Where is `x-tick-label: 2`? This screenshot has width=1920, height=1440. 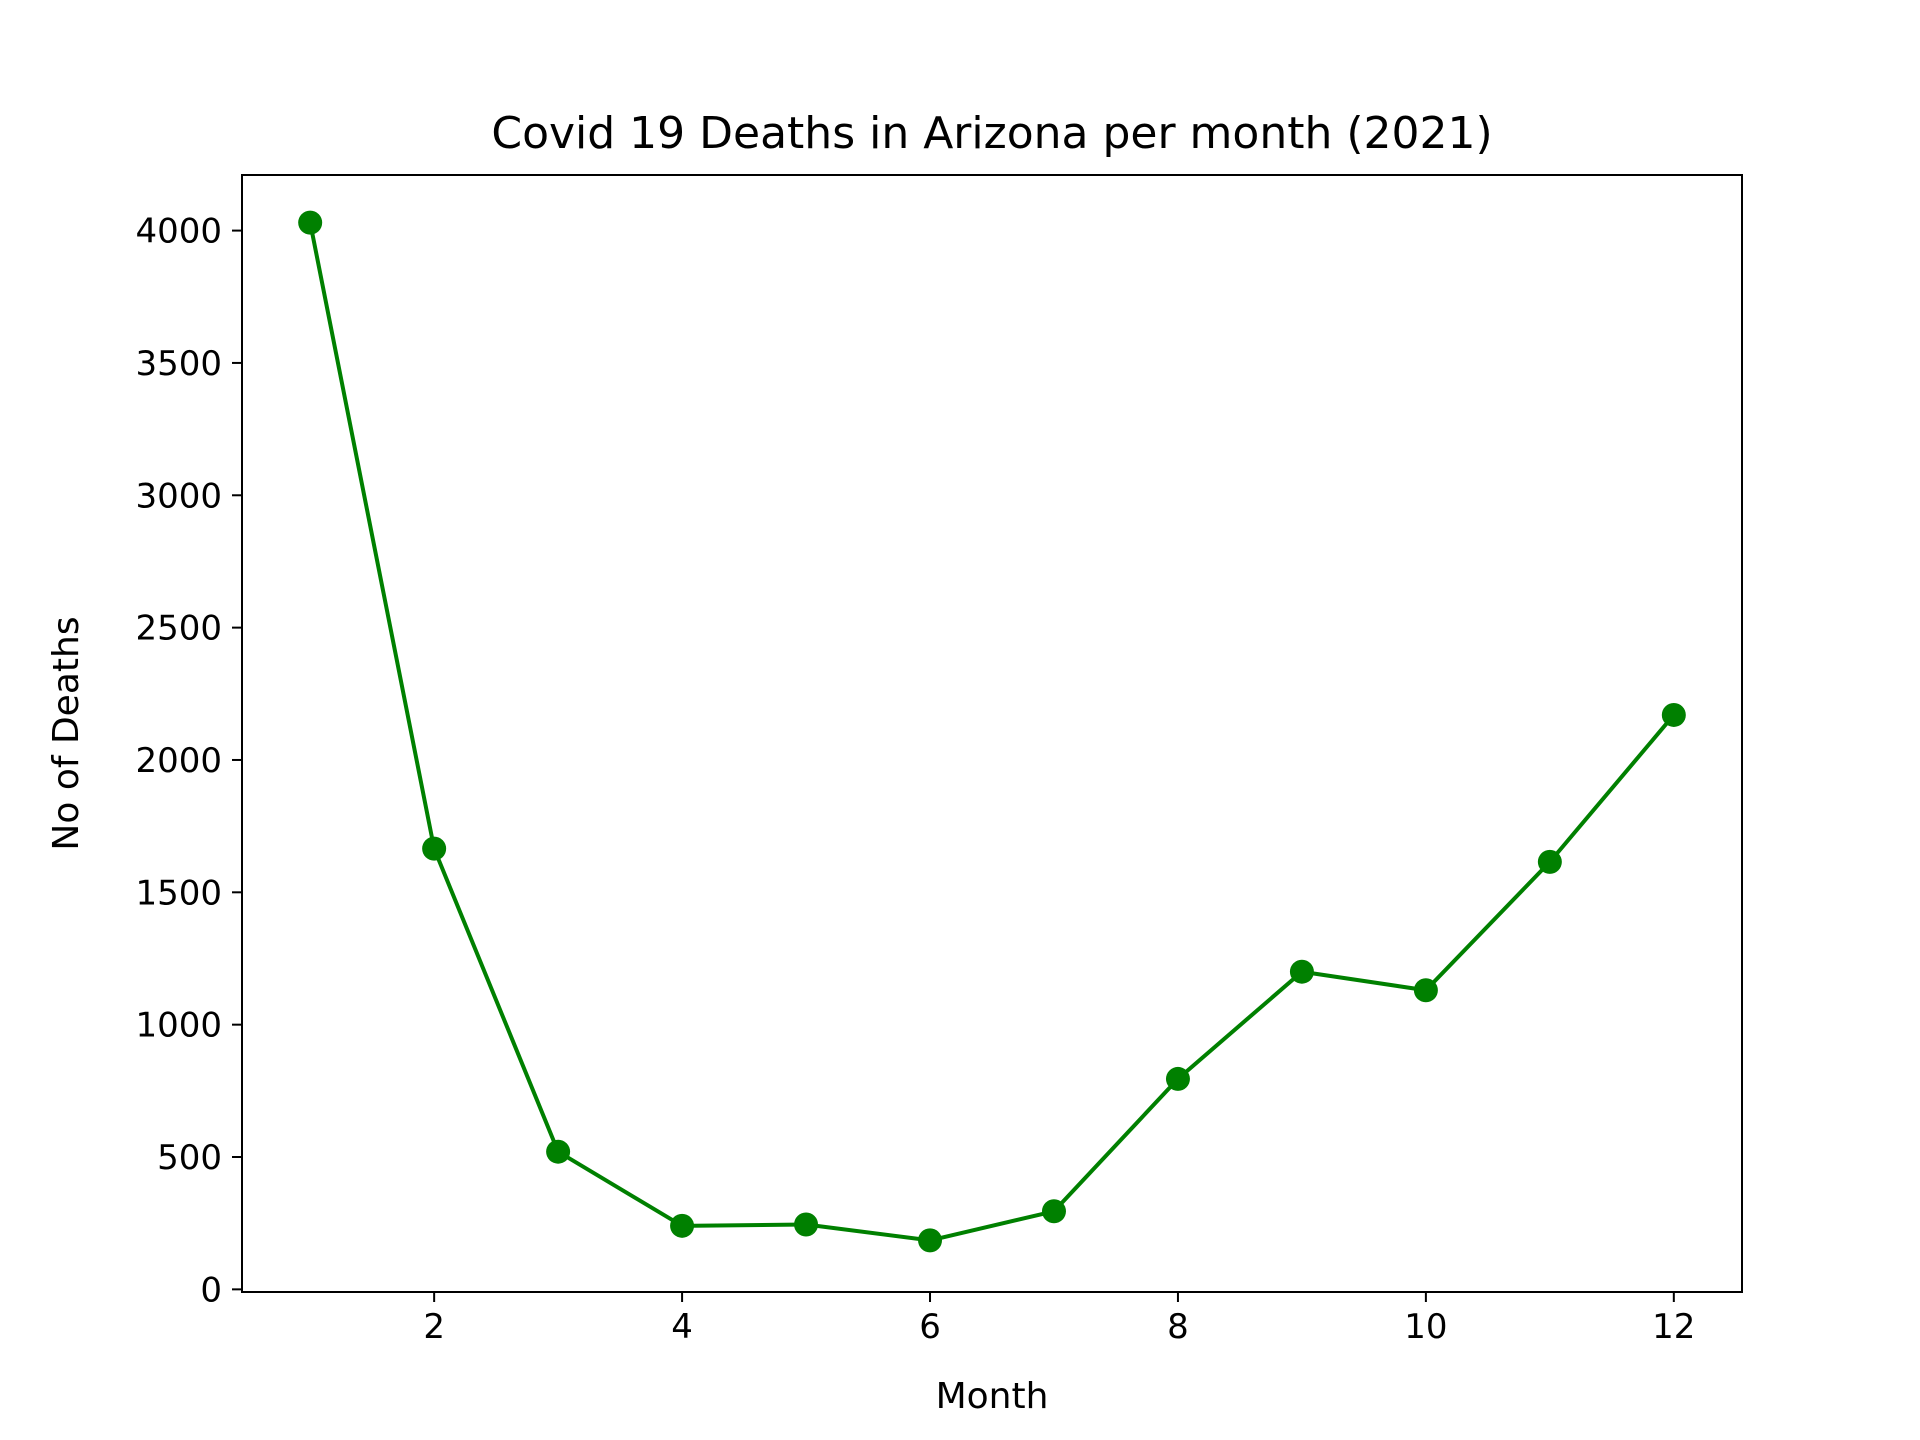
x-tick-label: 2 is located at coordinates (434, 1327).